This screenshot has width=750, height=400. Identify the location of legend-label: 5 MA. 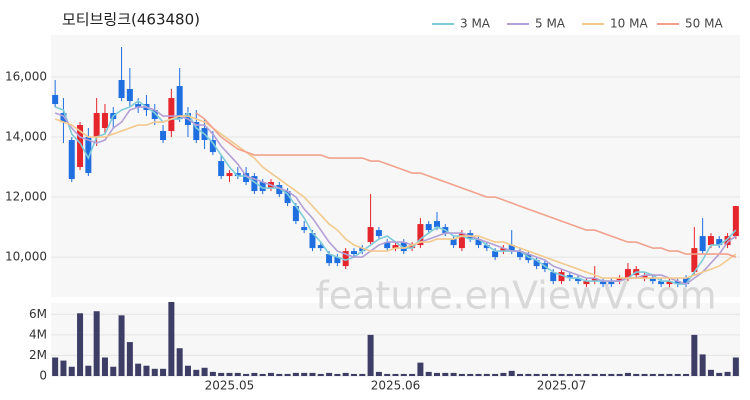
(550, 24).